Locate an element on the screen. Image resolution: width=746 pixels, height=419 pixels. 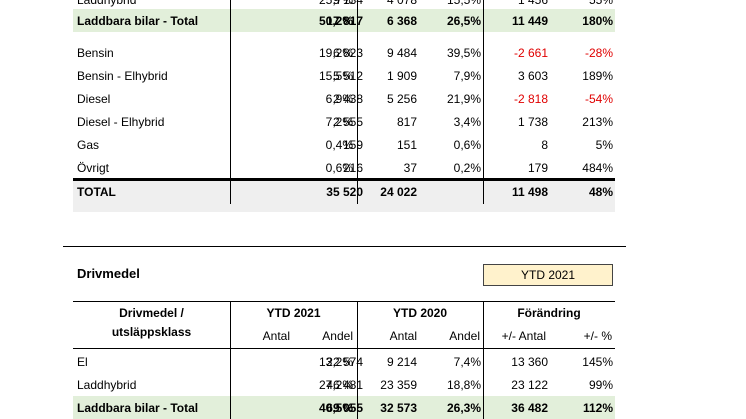
cell-antal-2021: 5 512 is located at coordinates (347, 75).